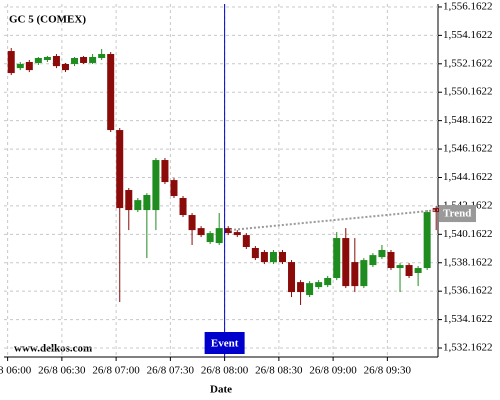 This screenshot has height=400, width=500. I want to click on event-label: Event, so click(225, 344).